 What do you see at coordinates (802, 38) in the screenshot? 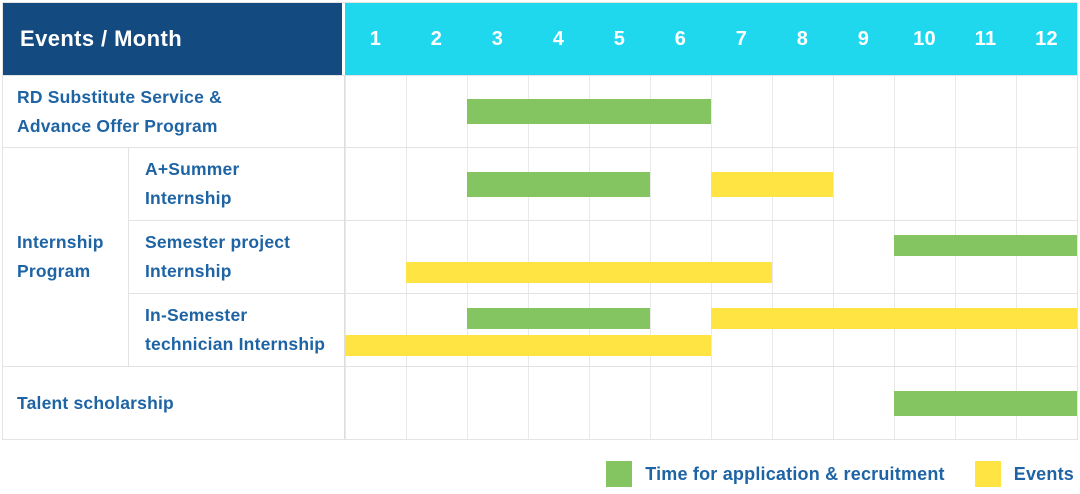
I see `month-label: 8` at bounding box center [802, 38].